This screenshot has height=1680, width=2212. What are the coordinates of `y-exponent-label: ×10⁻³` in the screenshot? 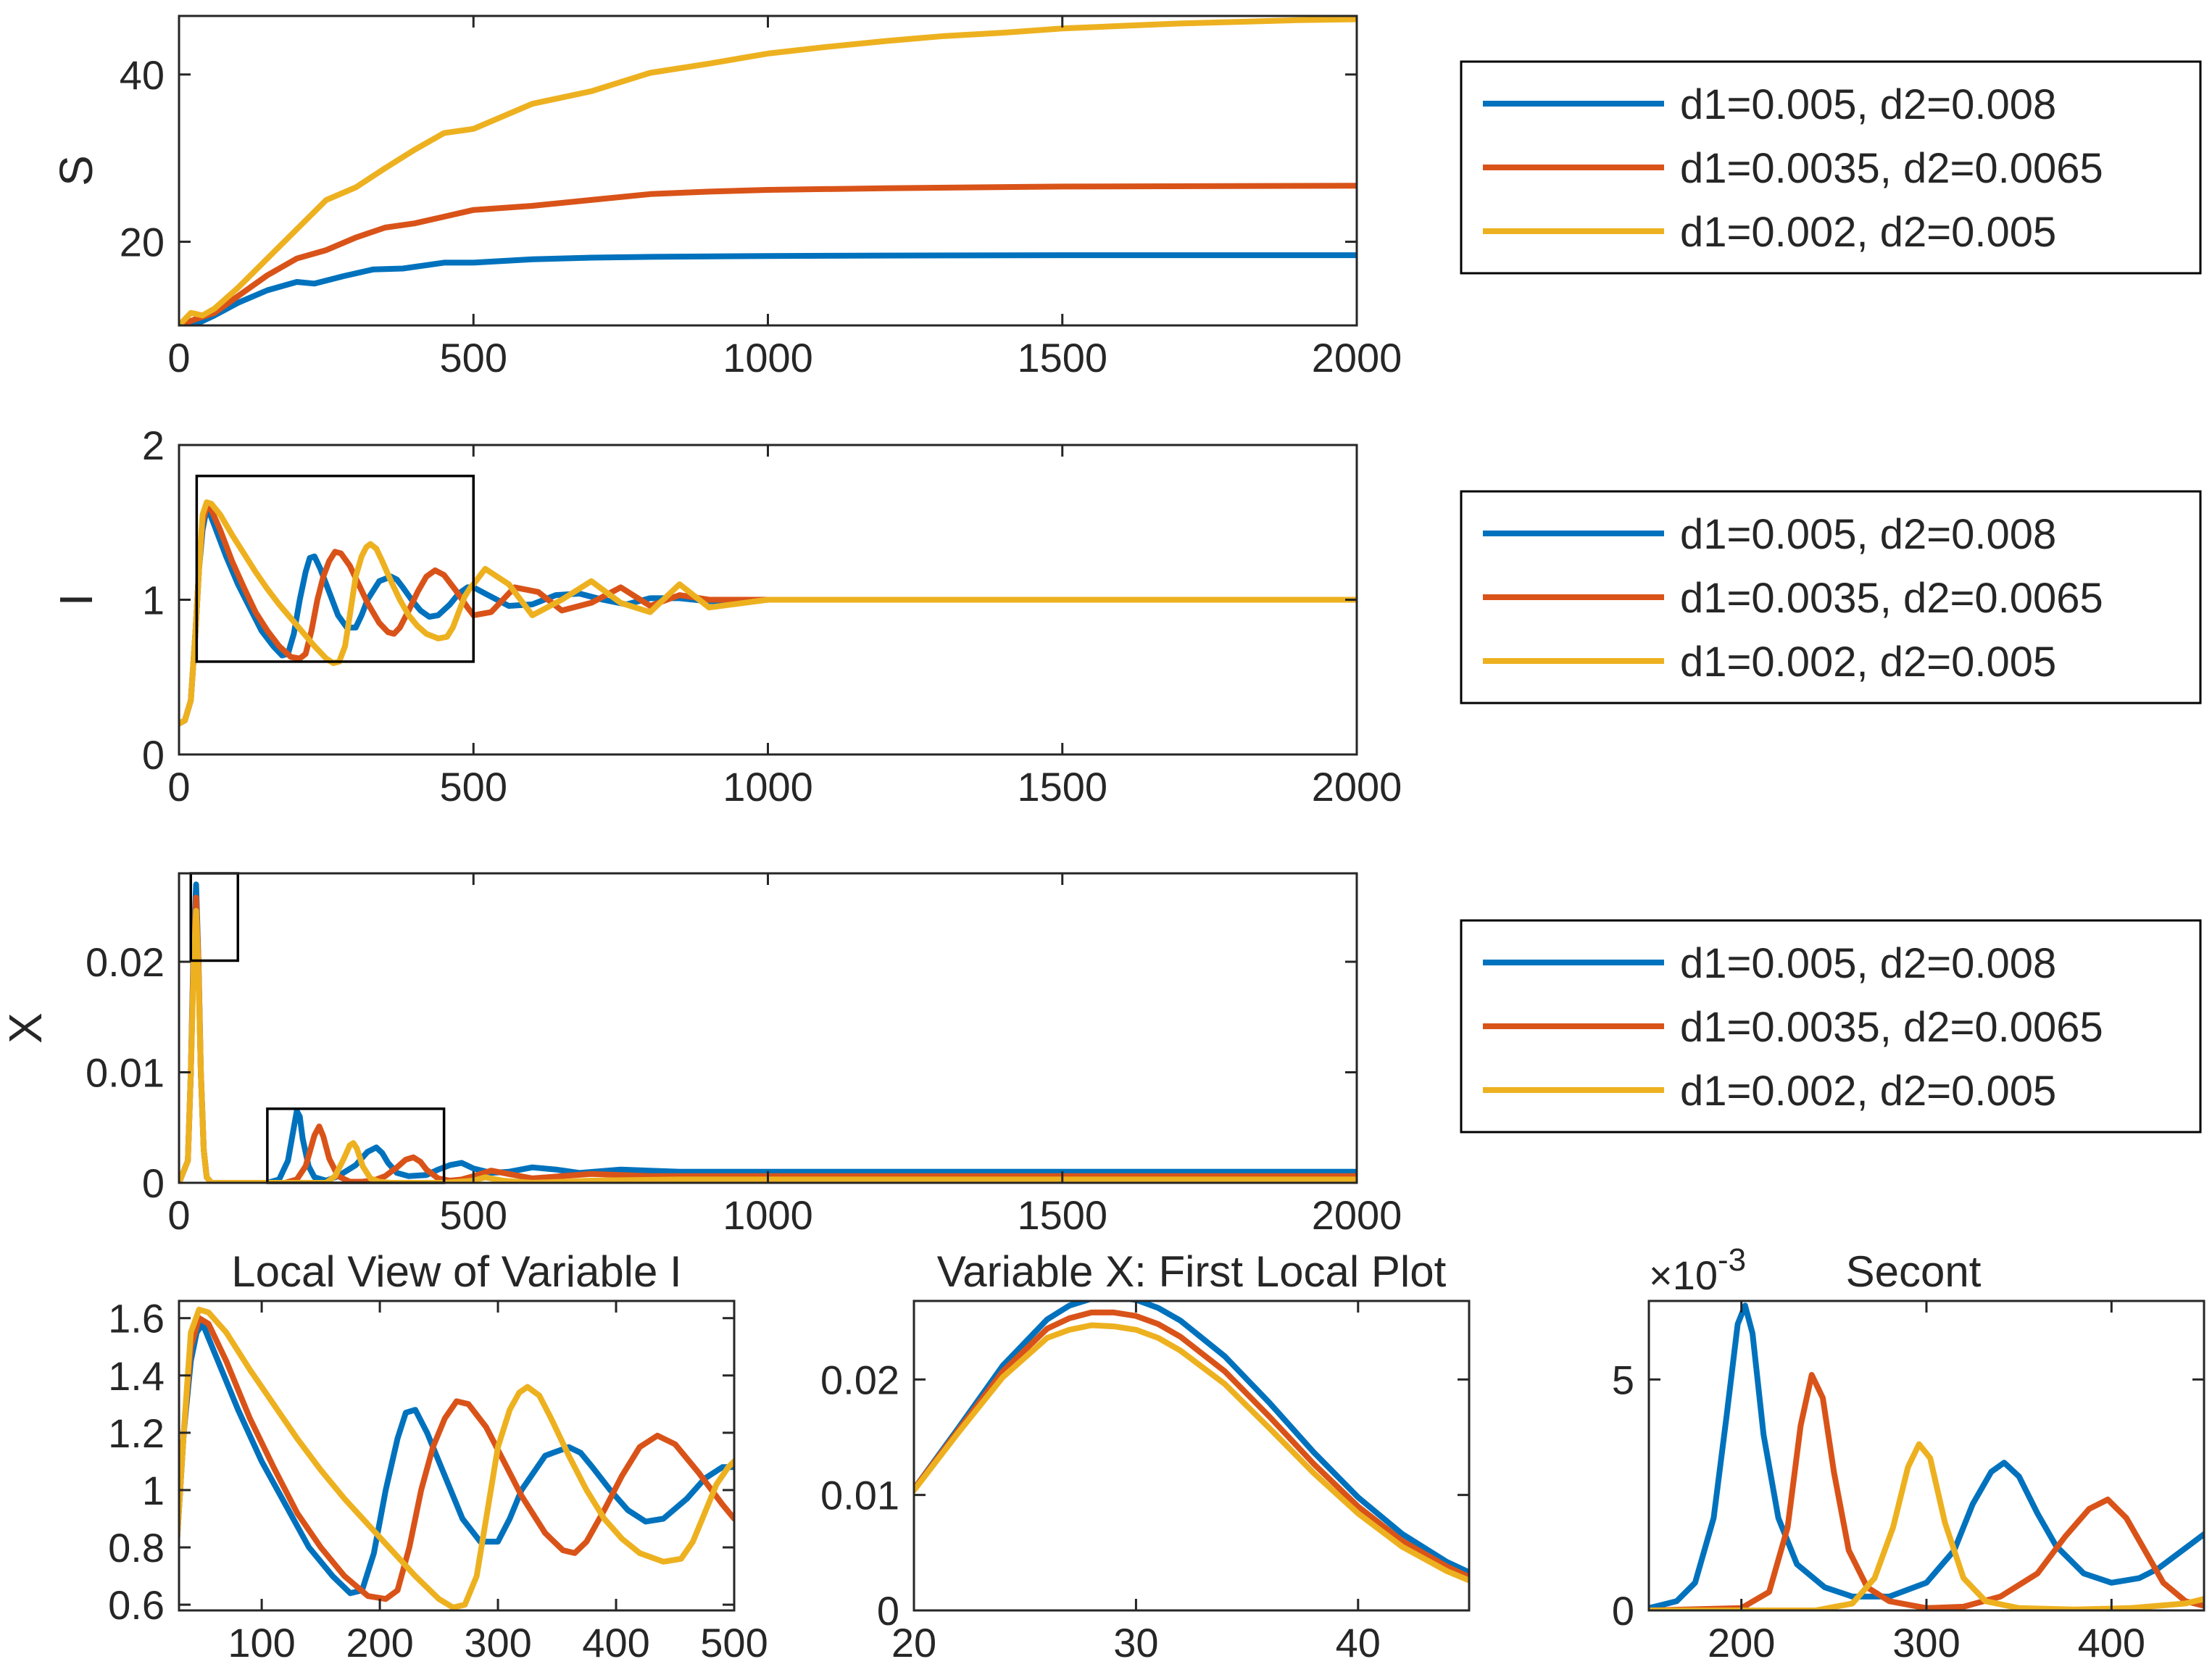 It's located at (1698, 1270).